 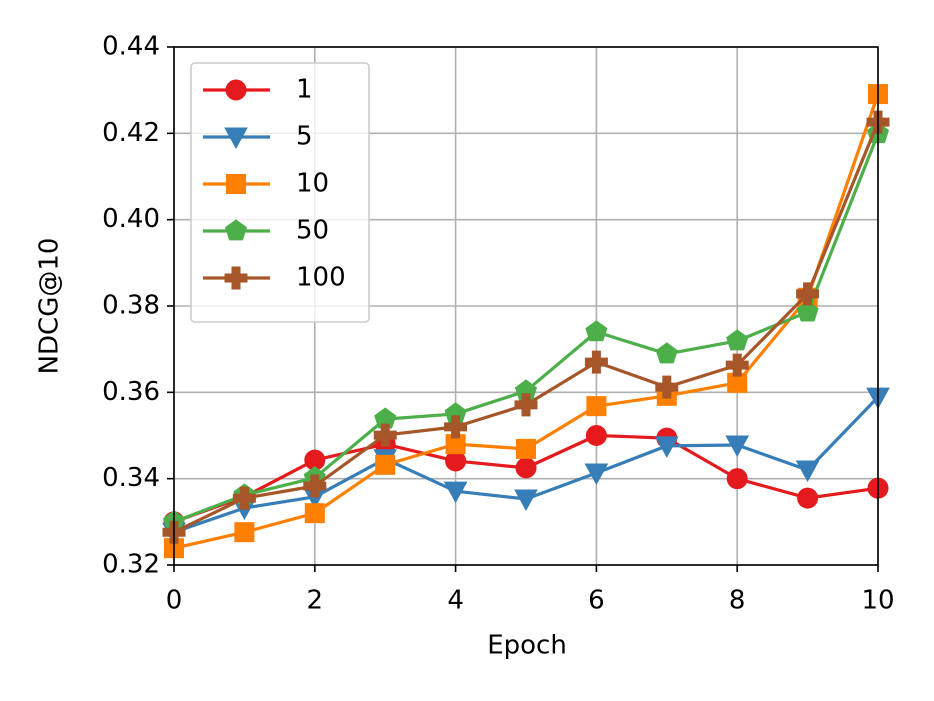 What do you see at coordinates (527, 646) in the screenshot?
I see `x-axis-label: Epoch` at bounding box center [527, 646].